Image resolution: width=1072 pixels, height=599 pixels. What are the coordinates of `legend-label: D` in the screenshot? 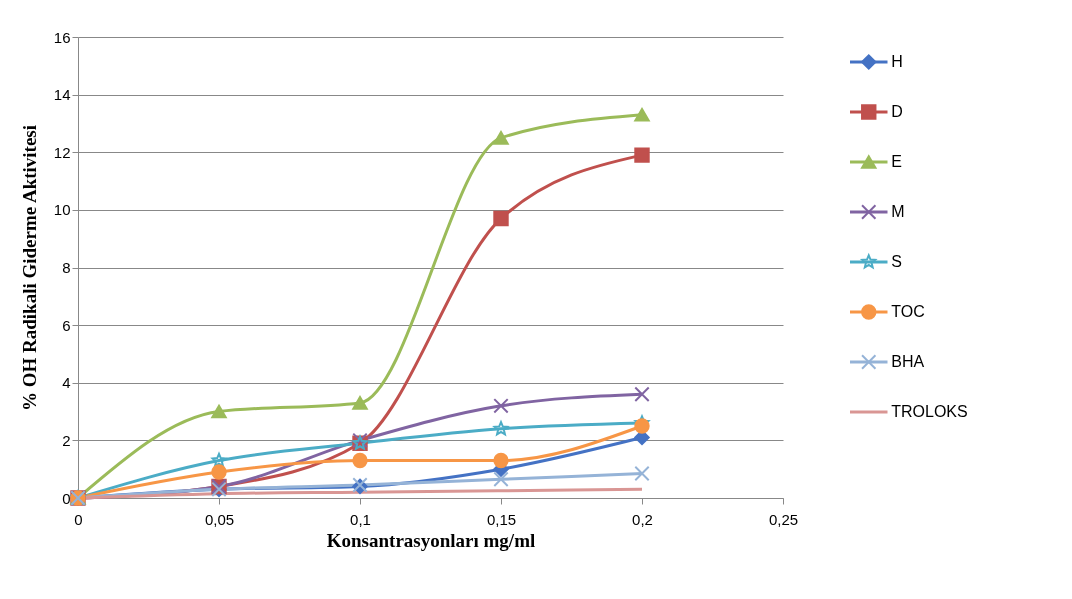 It's located at (897, 111).